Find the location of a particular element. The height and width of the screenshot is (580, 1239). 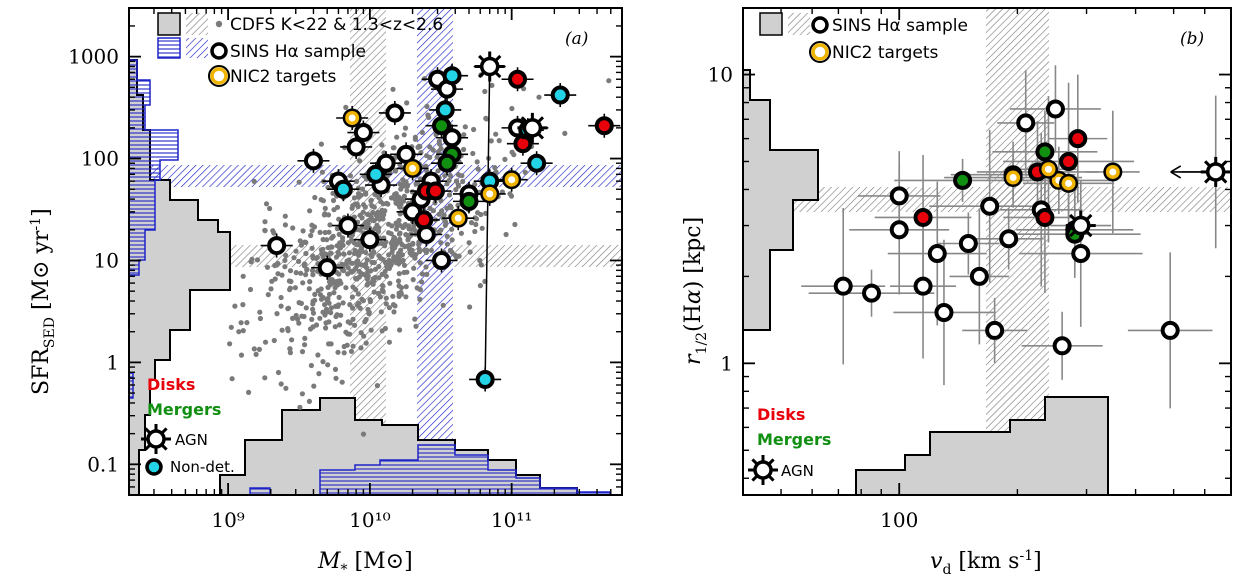

merger-marker is located at coordinates (963, 180).